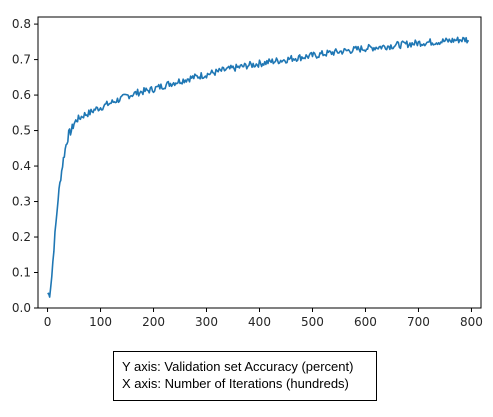 The height and width of the screenshot is (417, 493). I want to click on y-tick-label: 0.2, so click(21, 237).